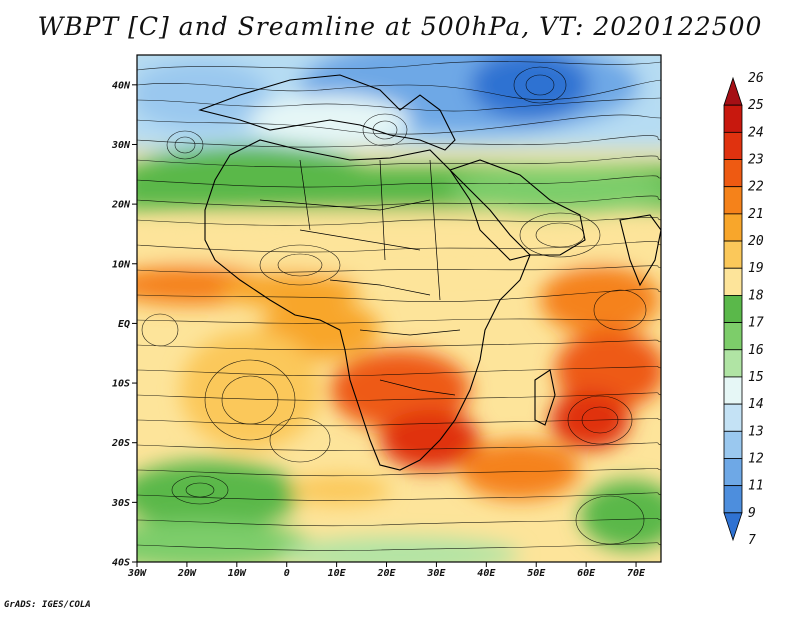  What do you see at coordinates (436, 573) in the screenshot?
I see `lon-tick-label: 30E` at bounding box center [436, 573].